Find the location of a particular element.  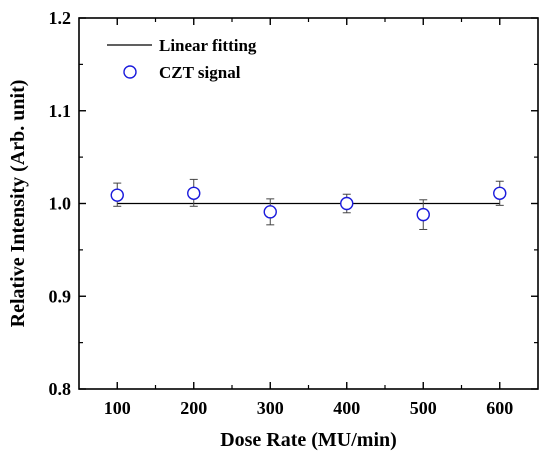

legend-label-linear-fitting: Linear fitting is located at coordinates (208, 45).